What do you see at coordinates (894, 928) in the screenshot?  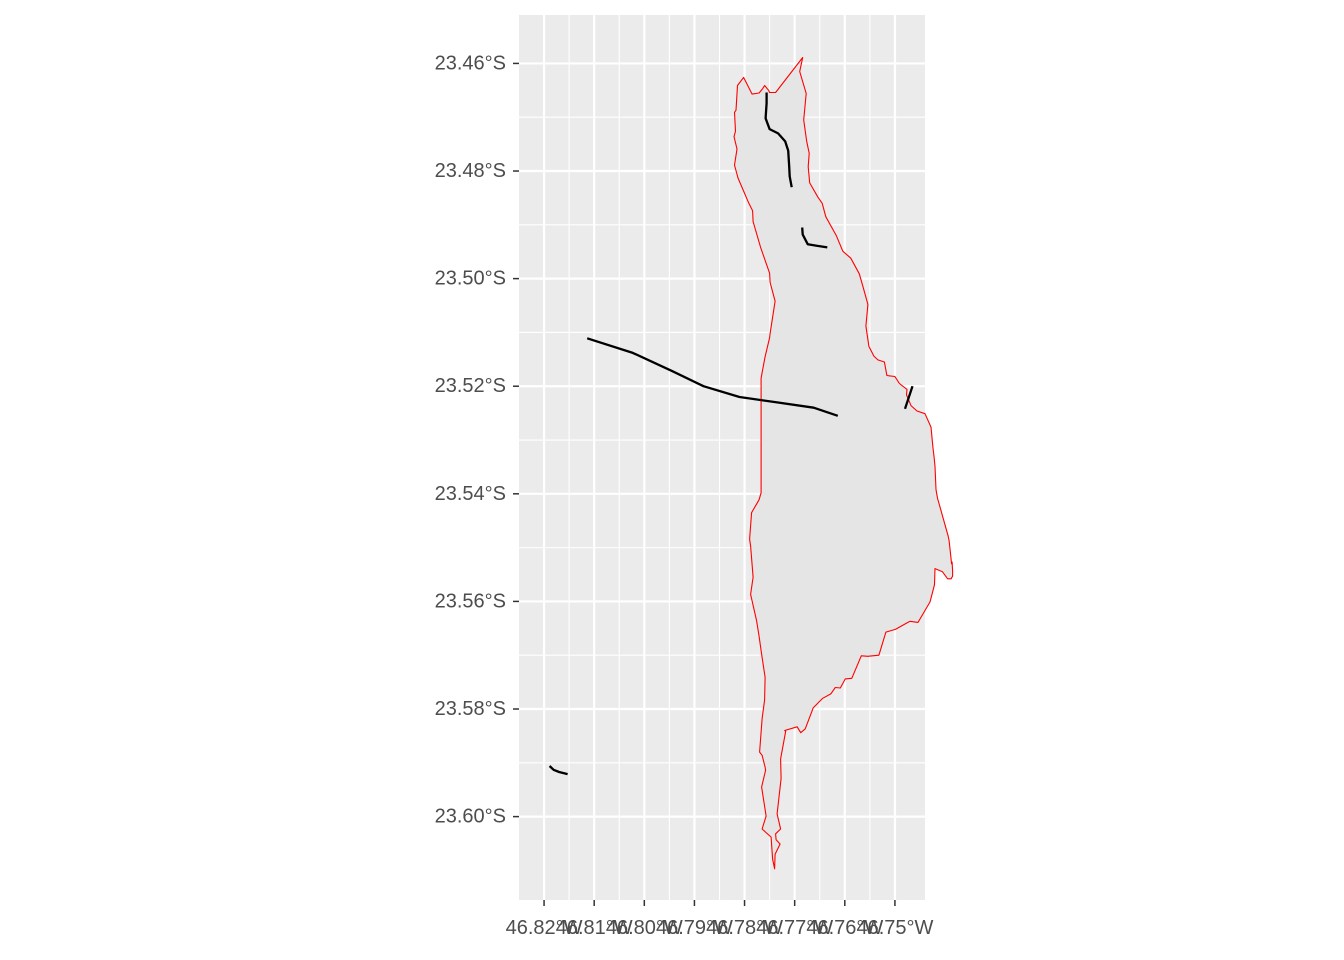 I see `x-tick-label: 46.75°W` at bounding box center [894, 928].